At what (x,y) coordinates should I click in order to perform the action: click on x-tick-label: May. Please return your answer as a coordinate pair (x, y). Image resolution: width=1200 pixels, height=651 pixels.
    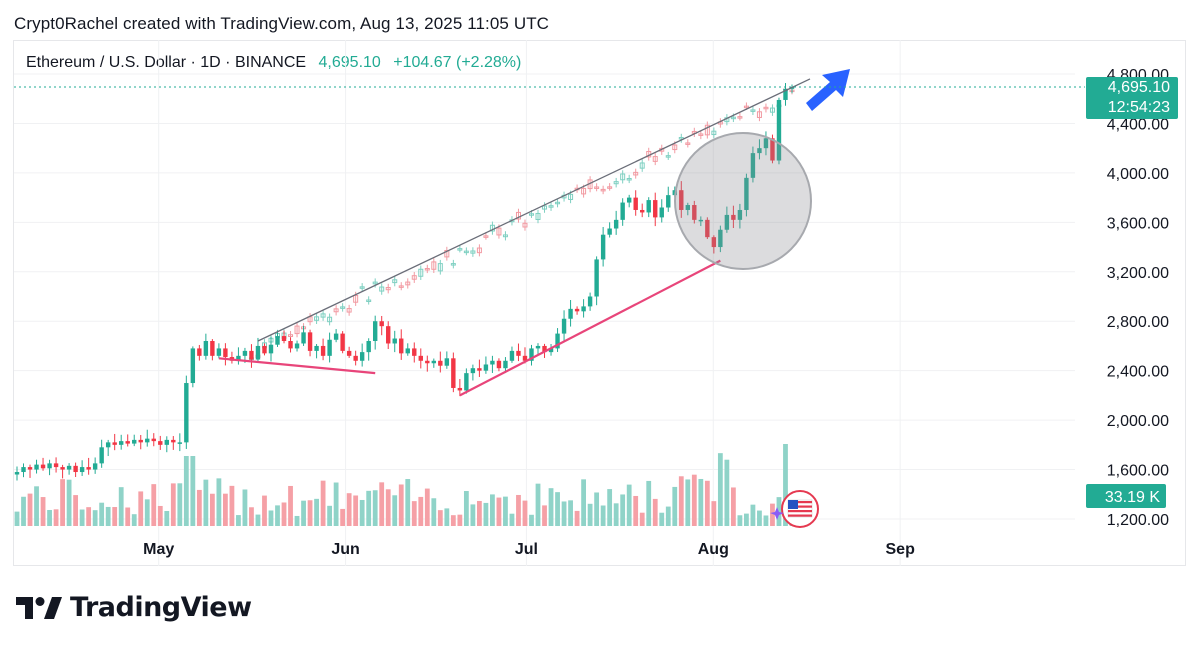
    Looking at the image, I should click on (158, 549).